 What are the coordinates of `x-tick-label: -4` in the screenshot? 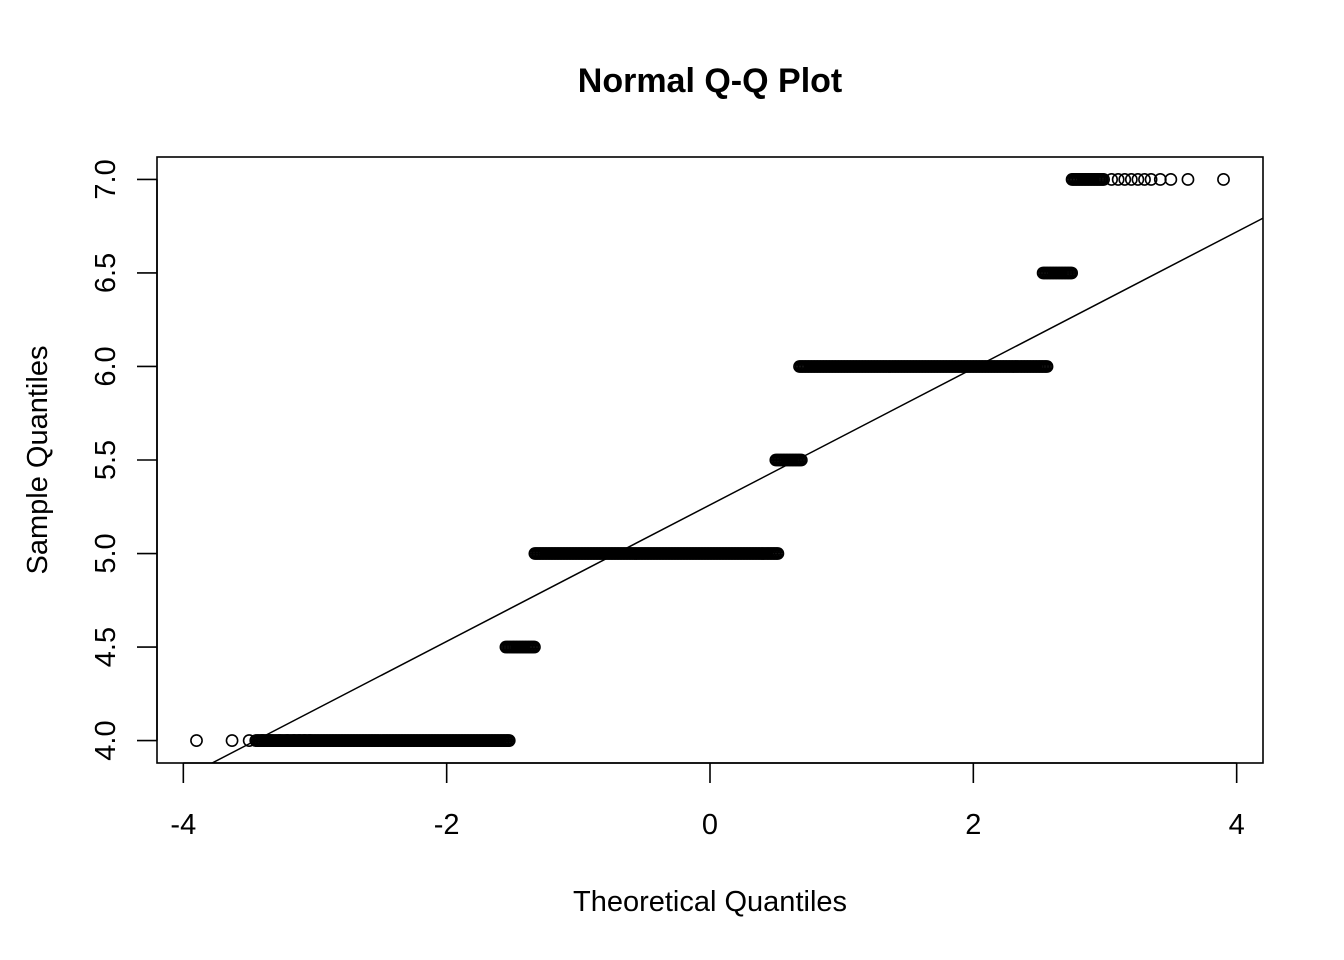 It's located at (183, 825).